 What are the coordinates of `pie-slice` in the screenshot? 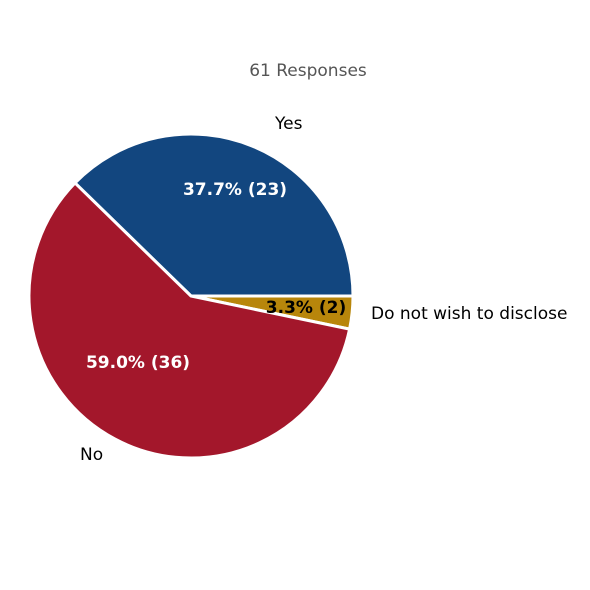 It's located at (214, 215).